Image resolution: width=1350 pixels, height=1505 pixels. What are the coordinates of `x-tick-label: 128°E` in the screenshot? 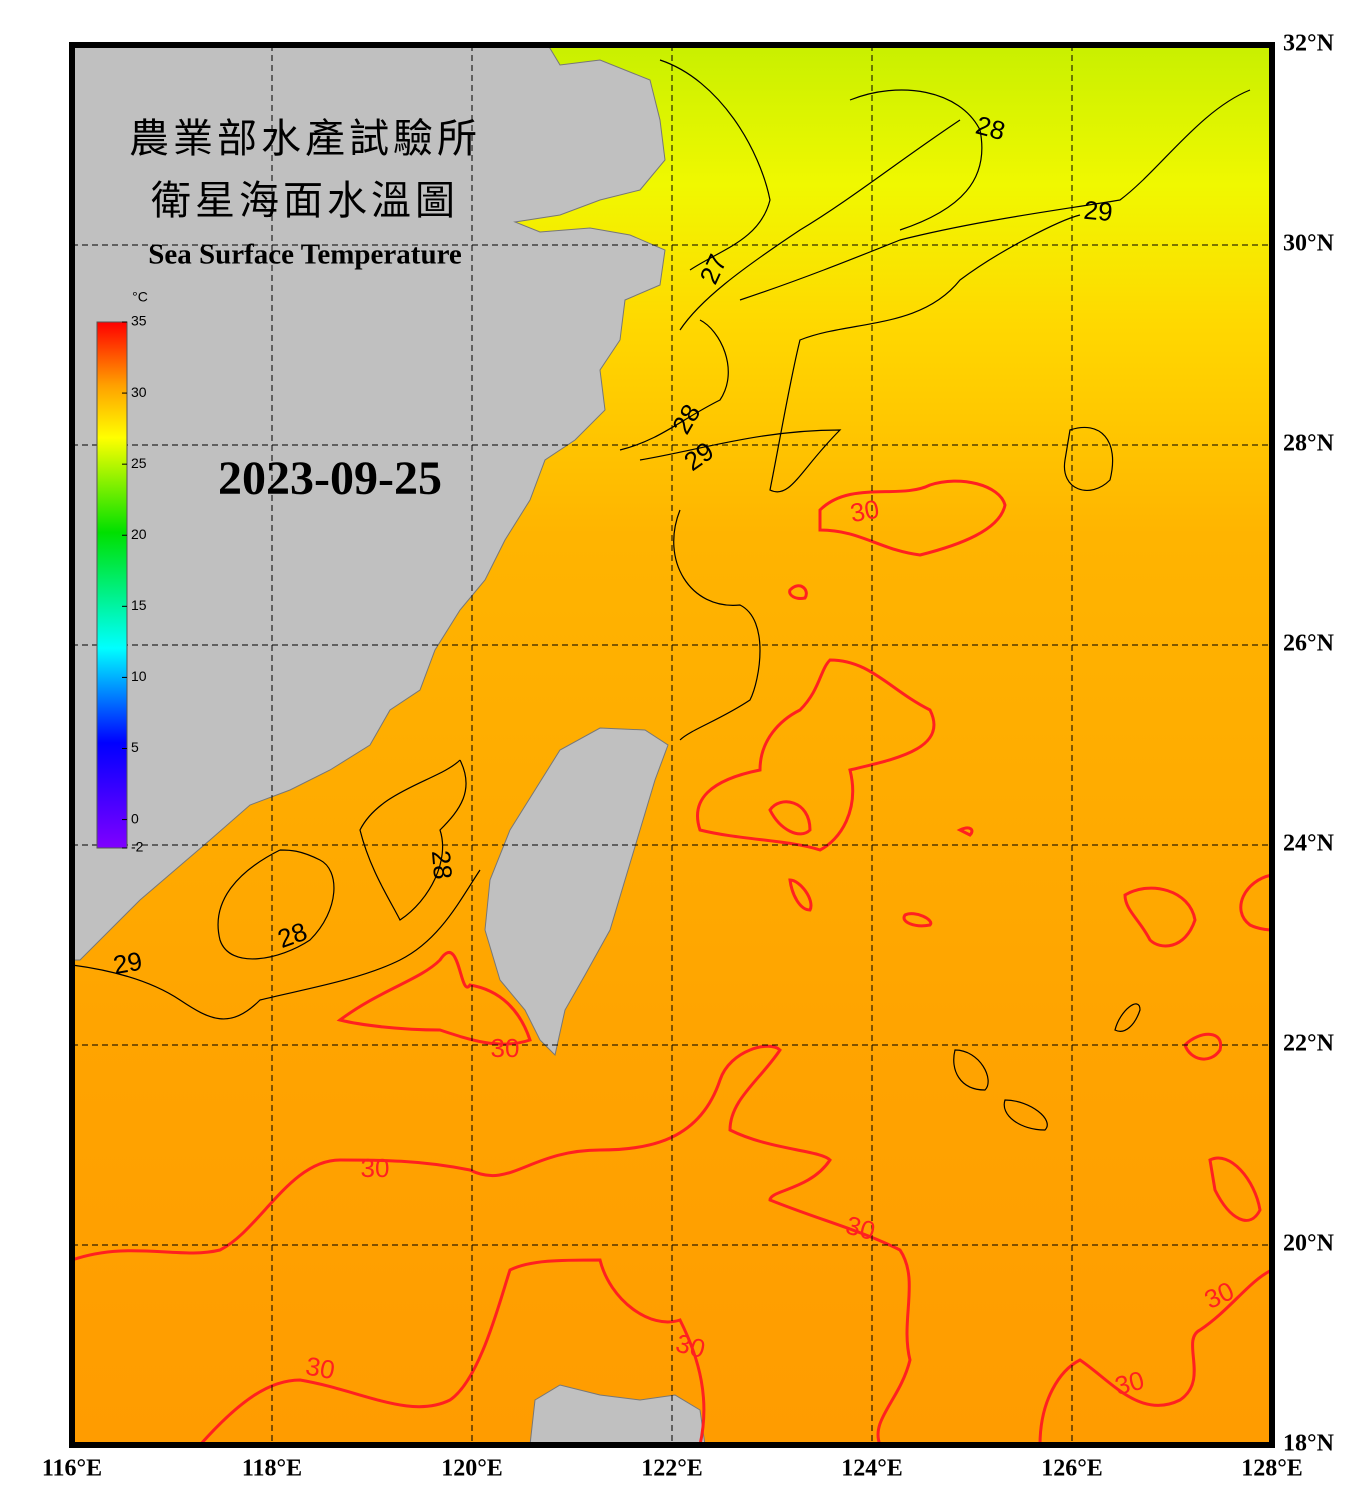 It's located at (1272, 1469).